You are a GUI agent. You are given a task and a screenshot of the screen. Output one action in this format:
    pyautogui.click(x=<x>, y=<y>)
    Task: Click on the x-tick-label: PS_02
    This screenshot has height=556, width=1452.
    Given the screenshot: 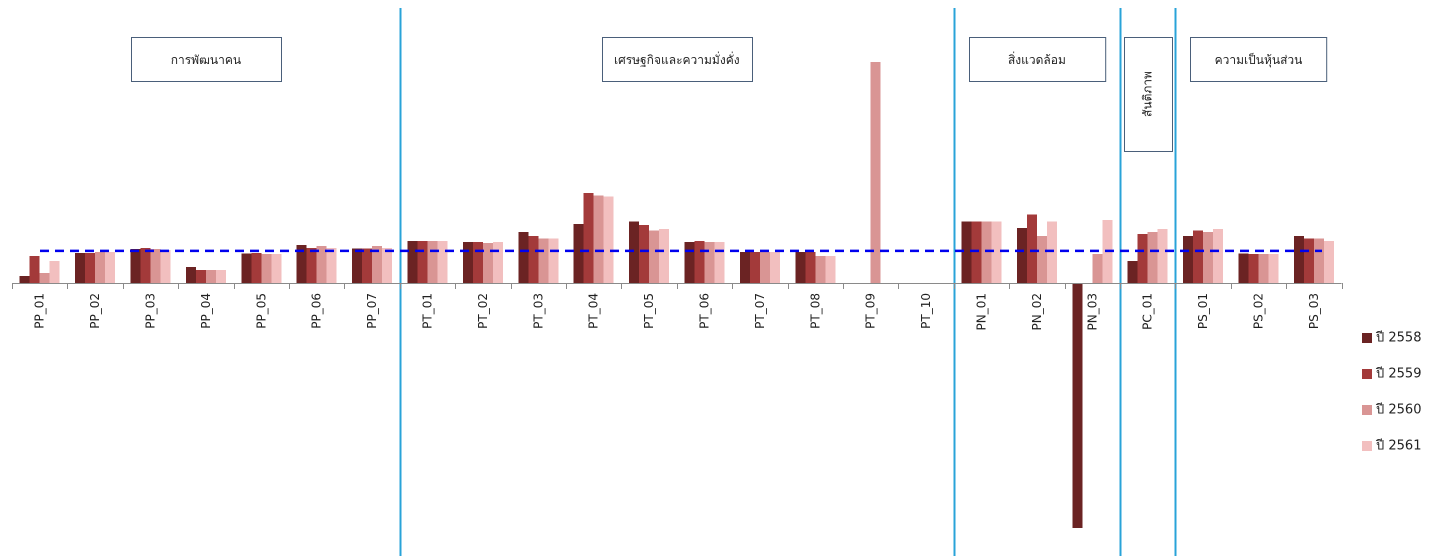 What is the action you would take?
    pyautogui.click(x=1259, y=311)
    